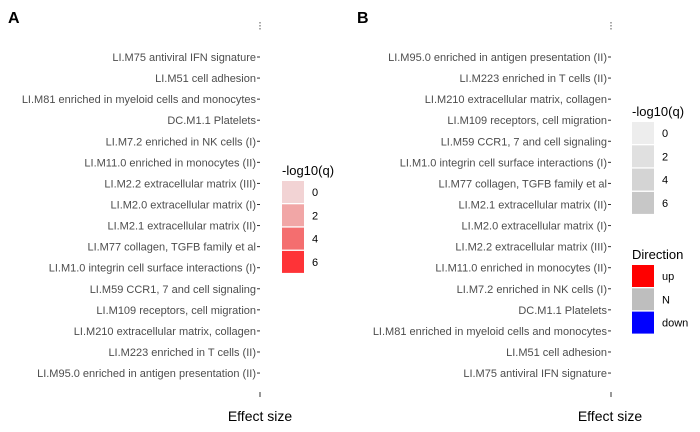 Image resolution: width=700 pixels, height=432 pixels. Describe the element at coordinates (666, 300) in the screenshot. I see `legend-key-label: N` at that location.